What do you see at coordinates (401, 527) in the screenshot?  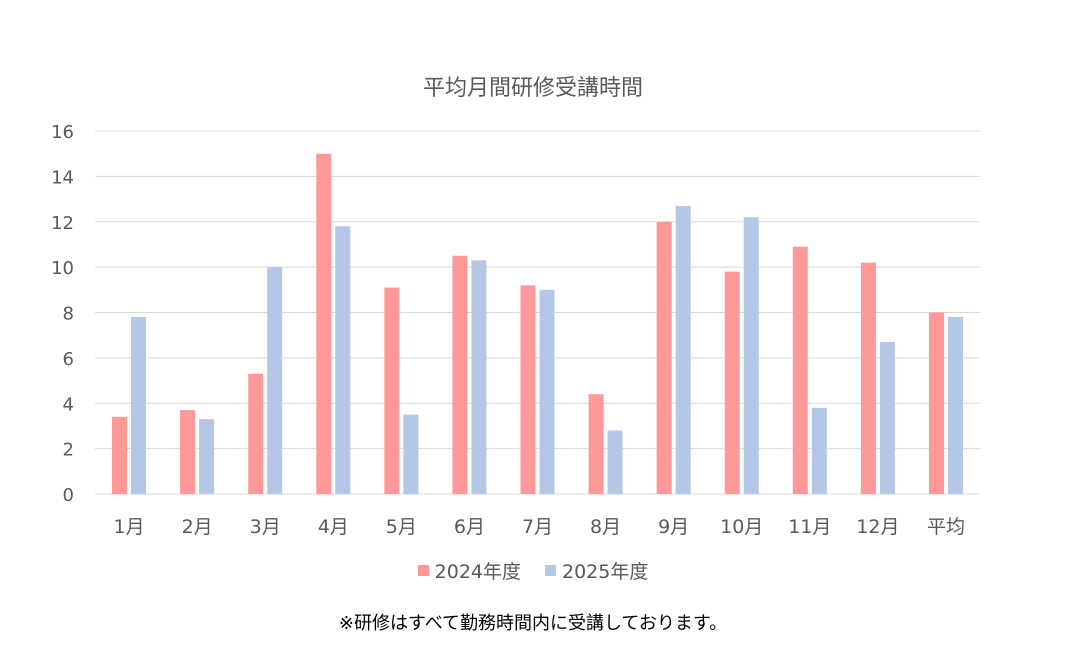 I see `x-tick-label: 5月` at bounding box center [401, 527].